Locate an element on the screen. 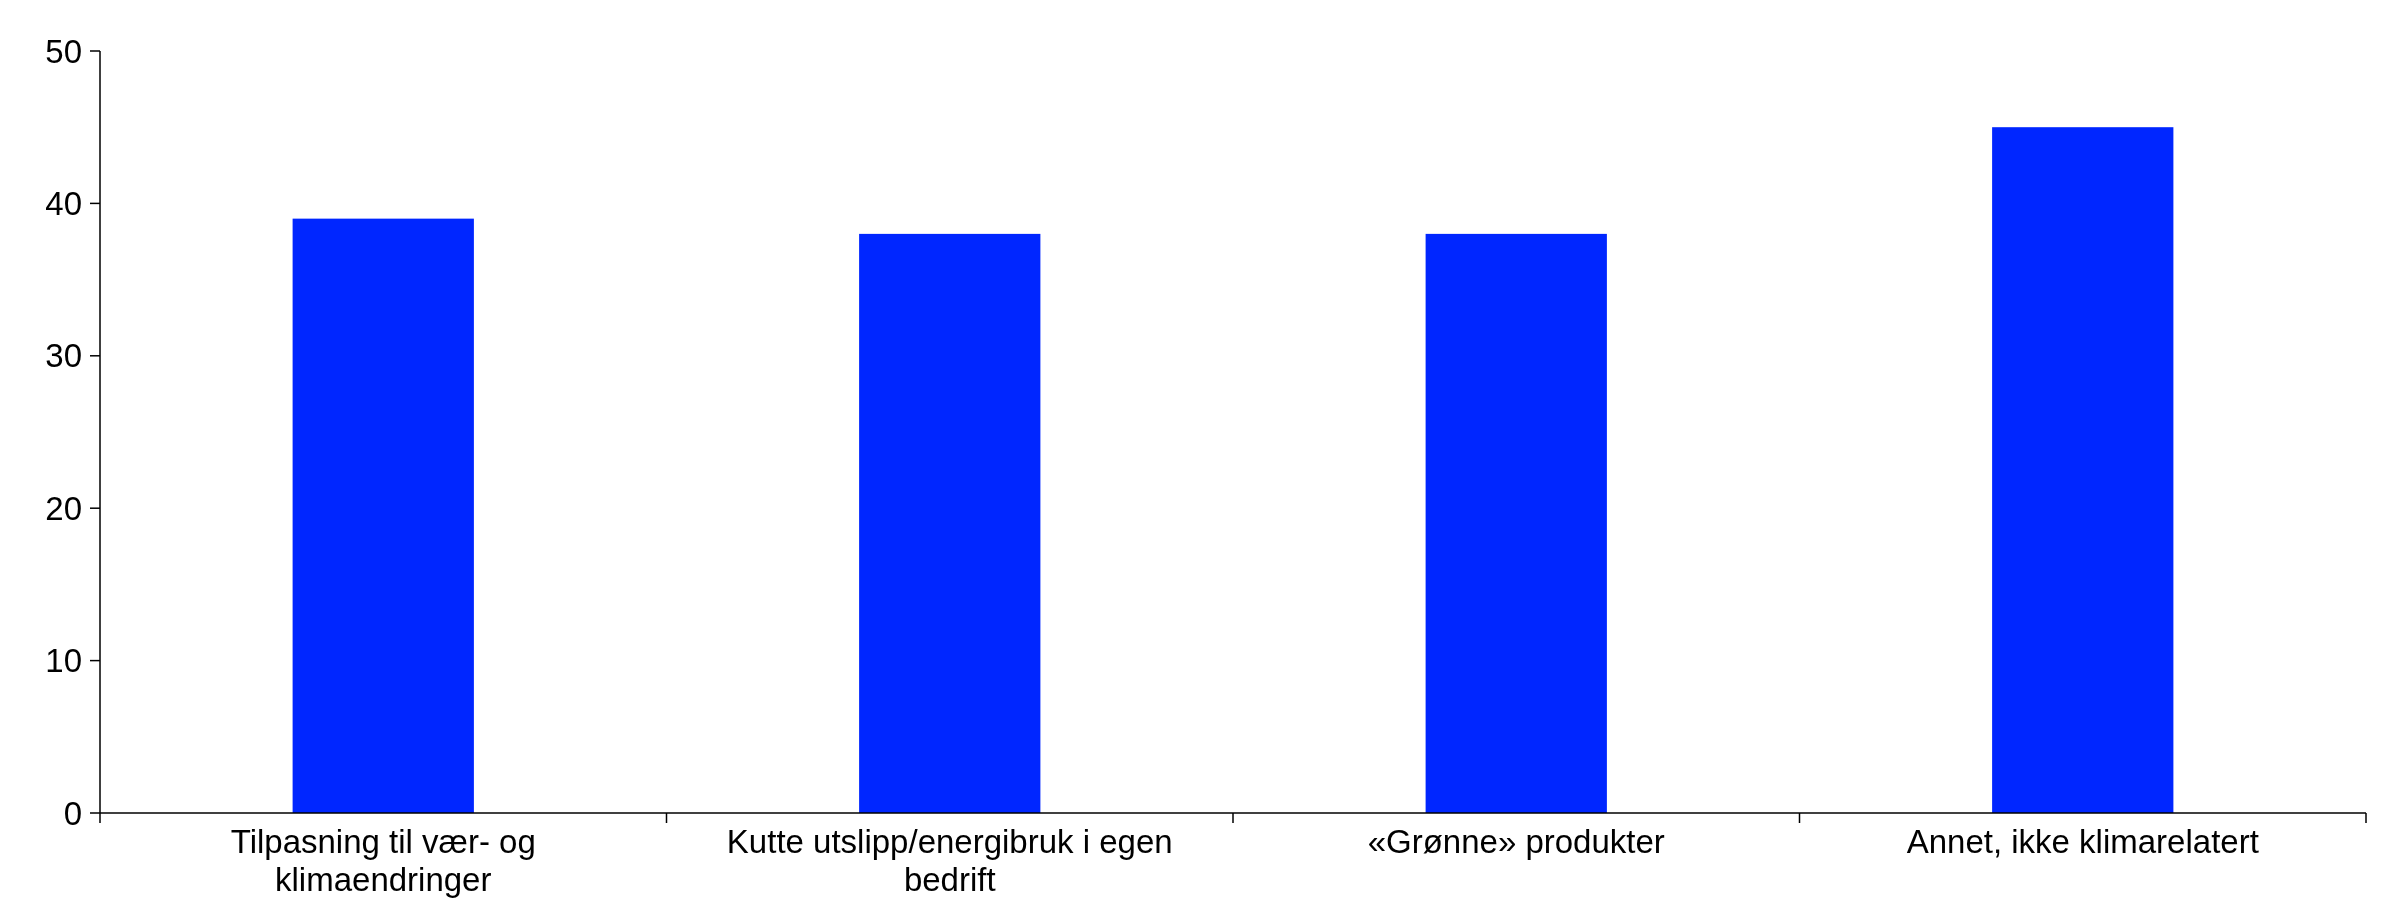 The image size is (2392, 919). y-tick-label: 10 is located at coordinates (63, 661).